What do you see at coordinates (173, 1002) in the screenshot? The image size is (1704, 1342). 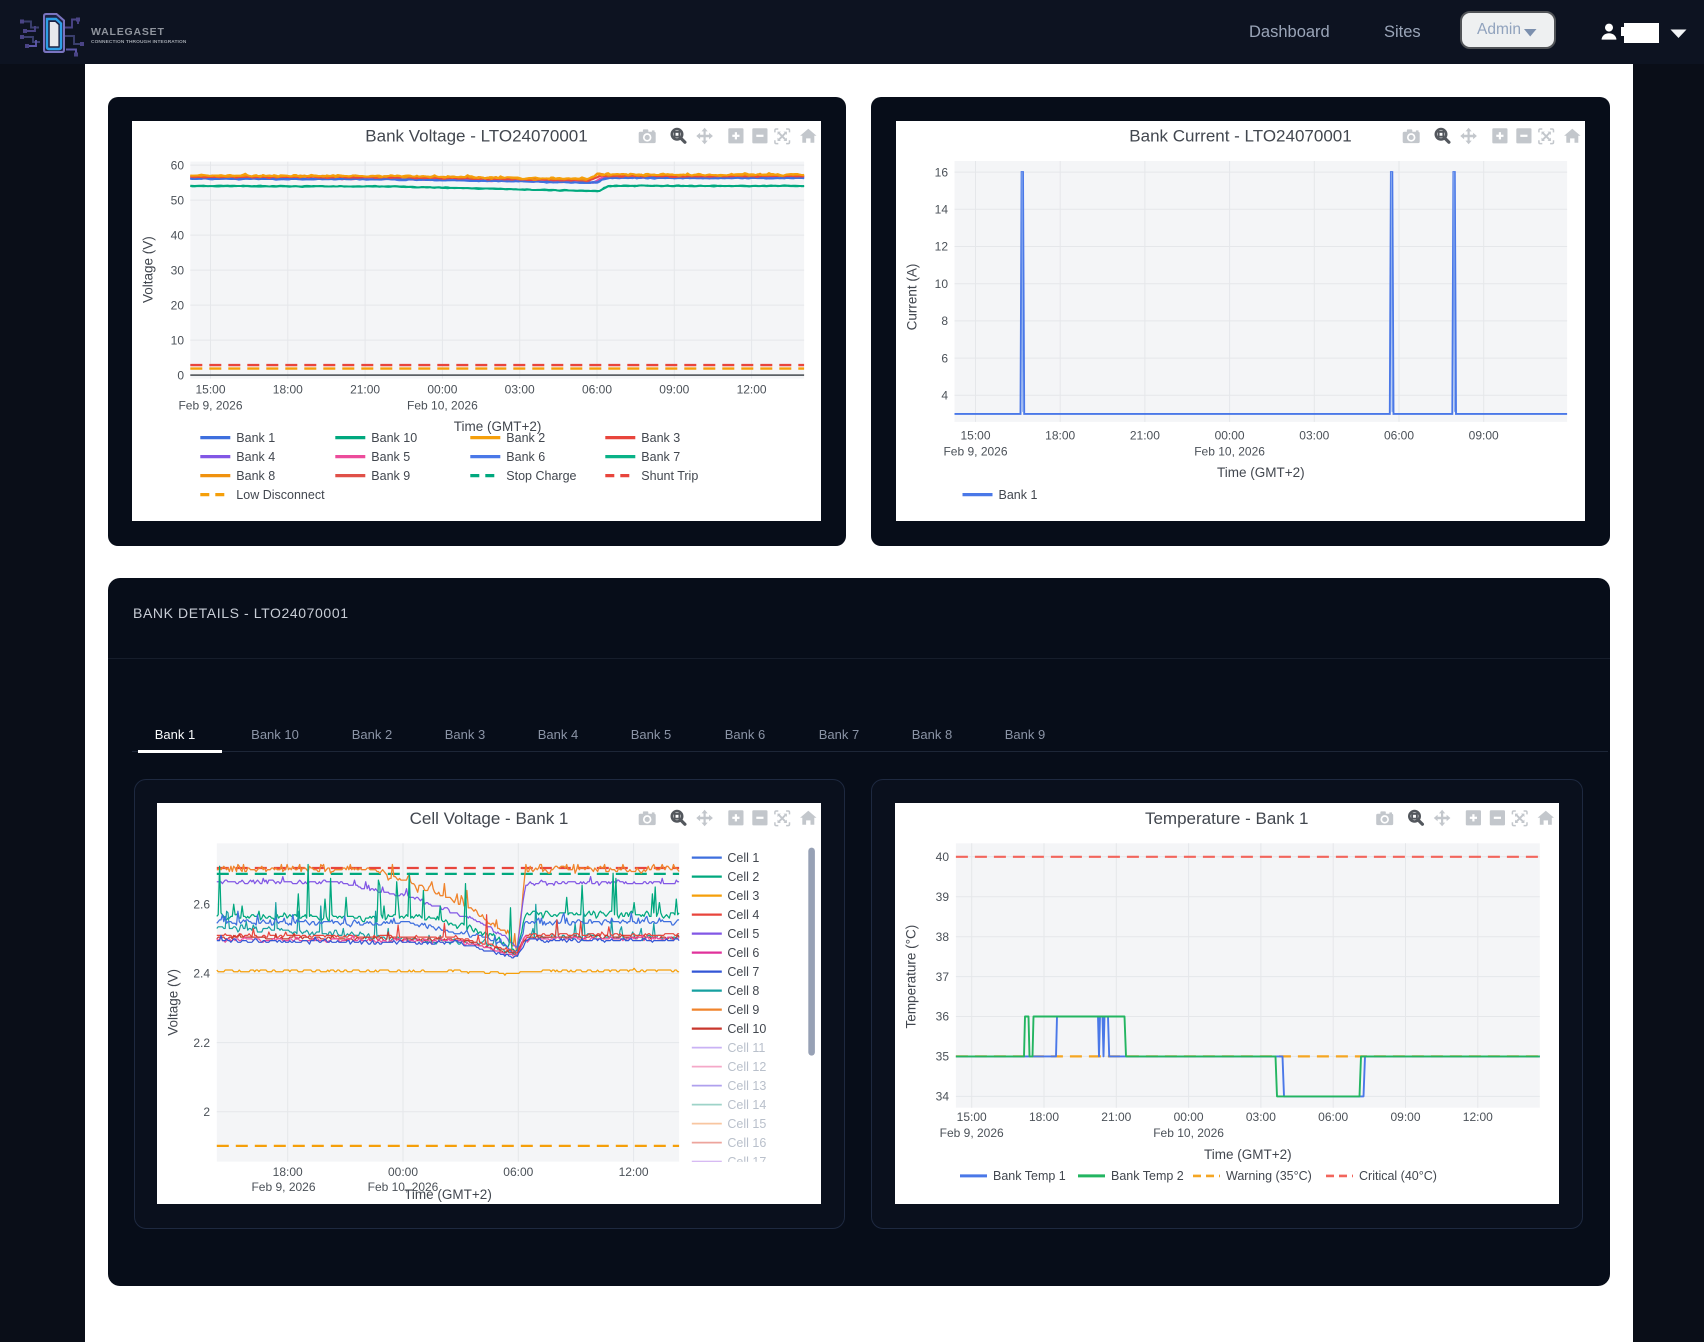 I see `svg-text: Voltage (V)` at bounding box center [173, 1002].